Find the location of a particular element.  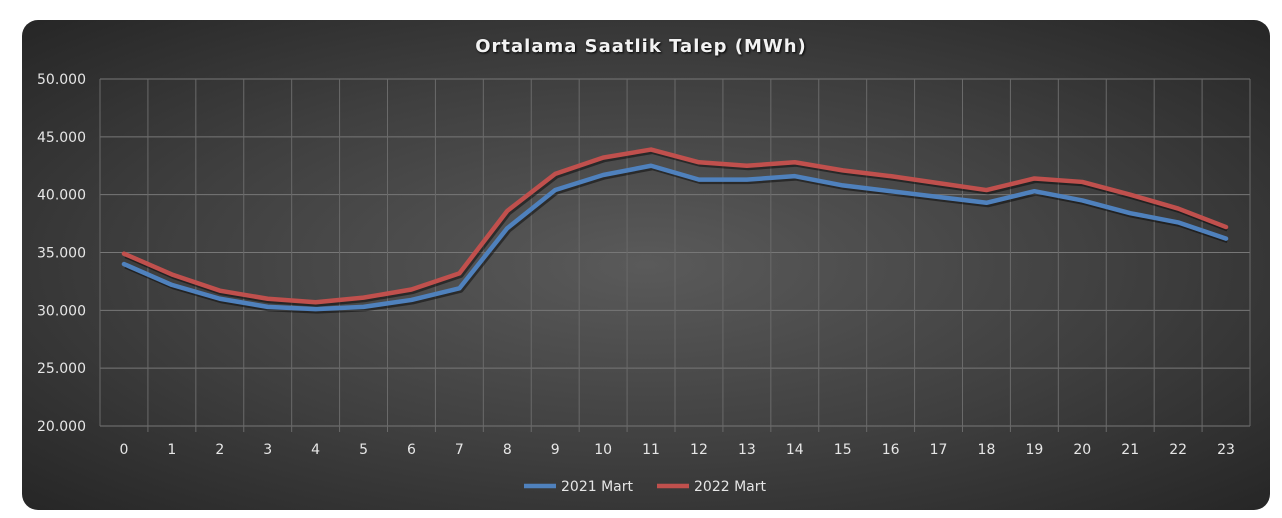

legend-label: 2021 Mart is located at coordinates (597, 487).